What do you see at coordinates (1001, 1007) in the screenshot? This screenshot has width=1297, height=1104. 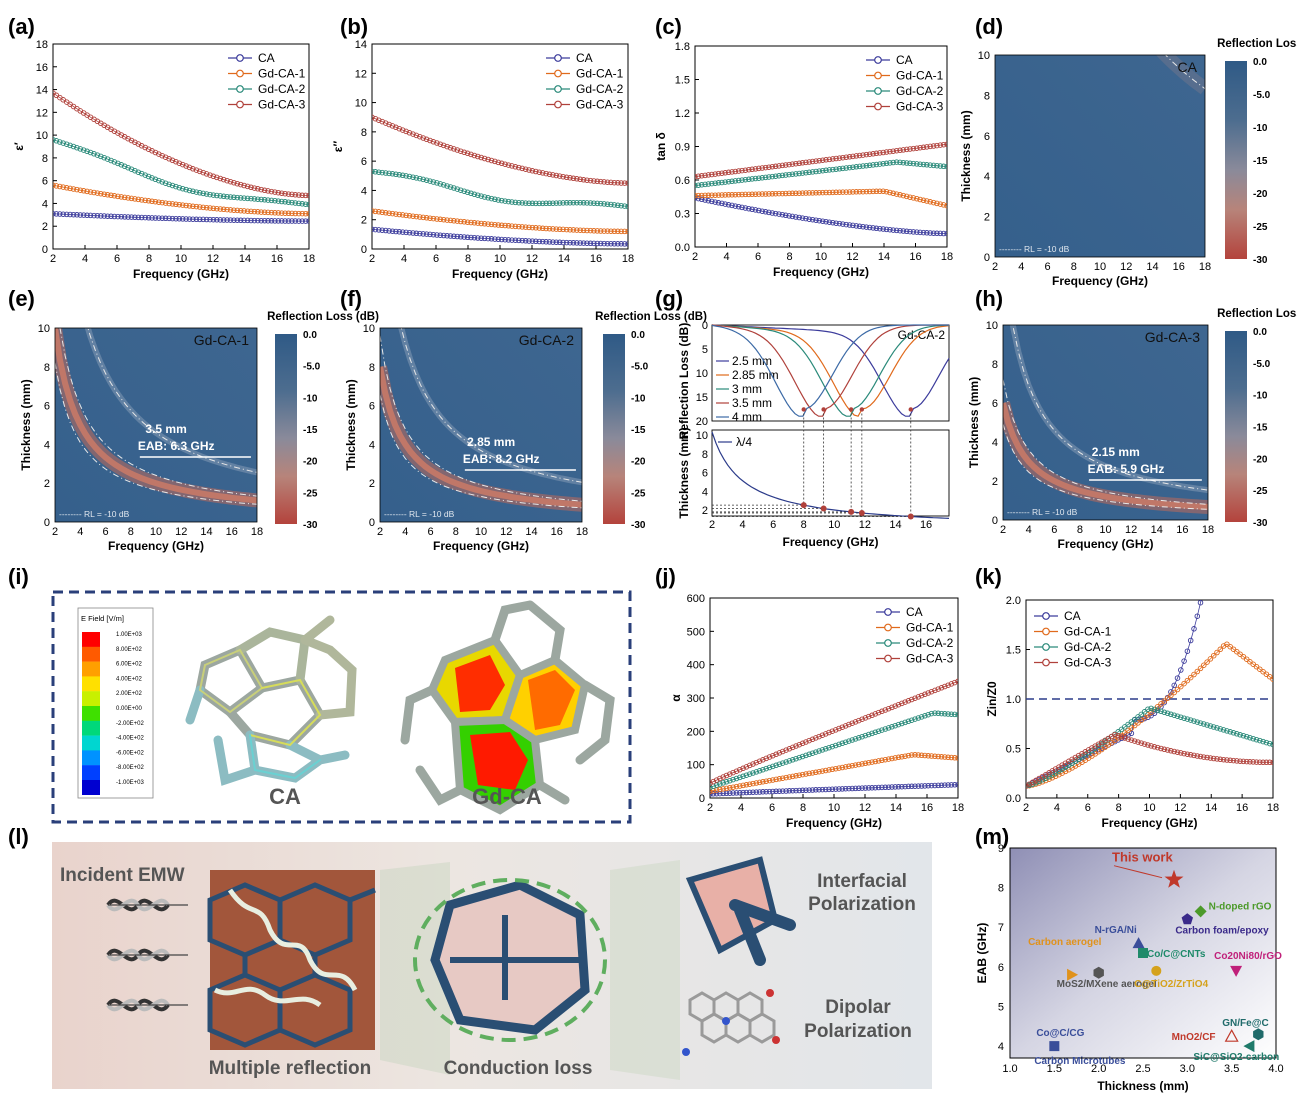 I see `m-y-tick: 5` at bounding box center [1001, 1007].